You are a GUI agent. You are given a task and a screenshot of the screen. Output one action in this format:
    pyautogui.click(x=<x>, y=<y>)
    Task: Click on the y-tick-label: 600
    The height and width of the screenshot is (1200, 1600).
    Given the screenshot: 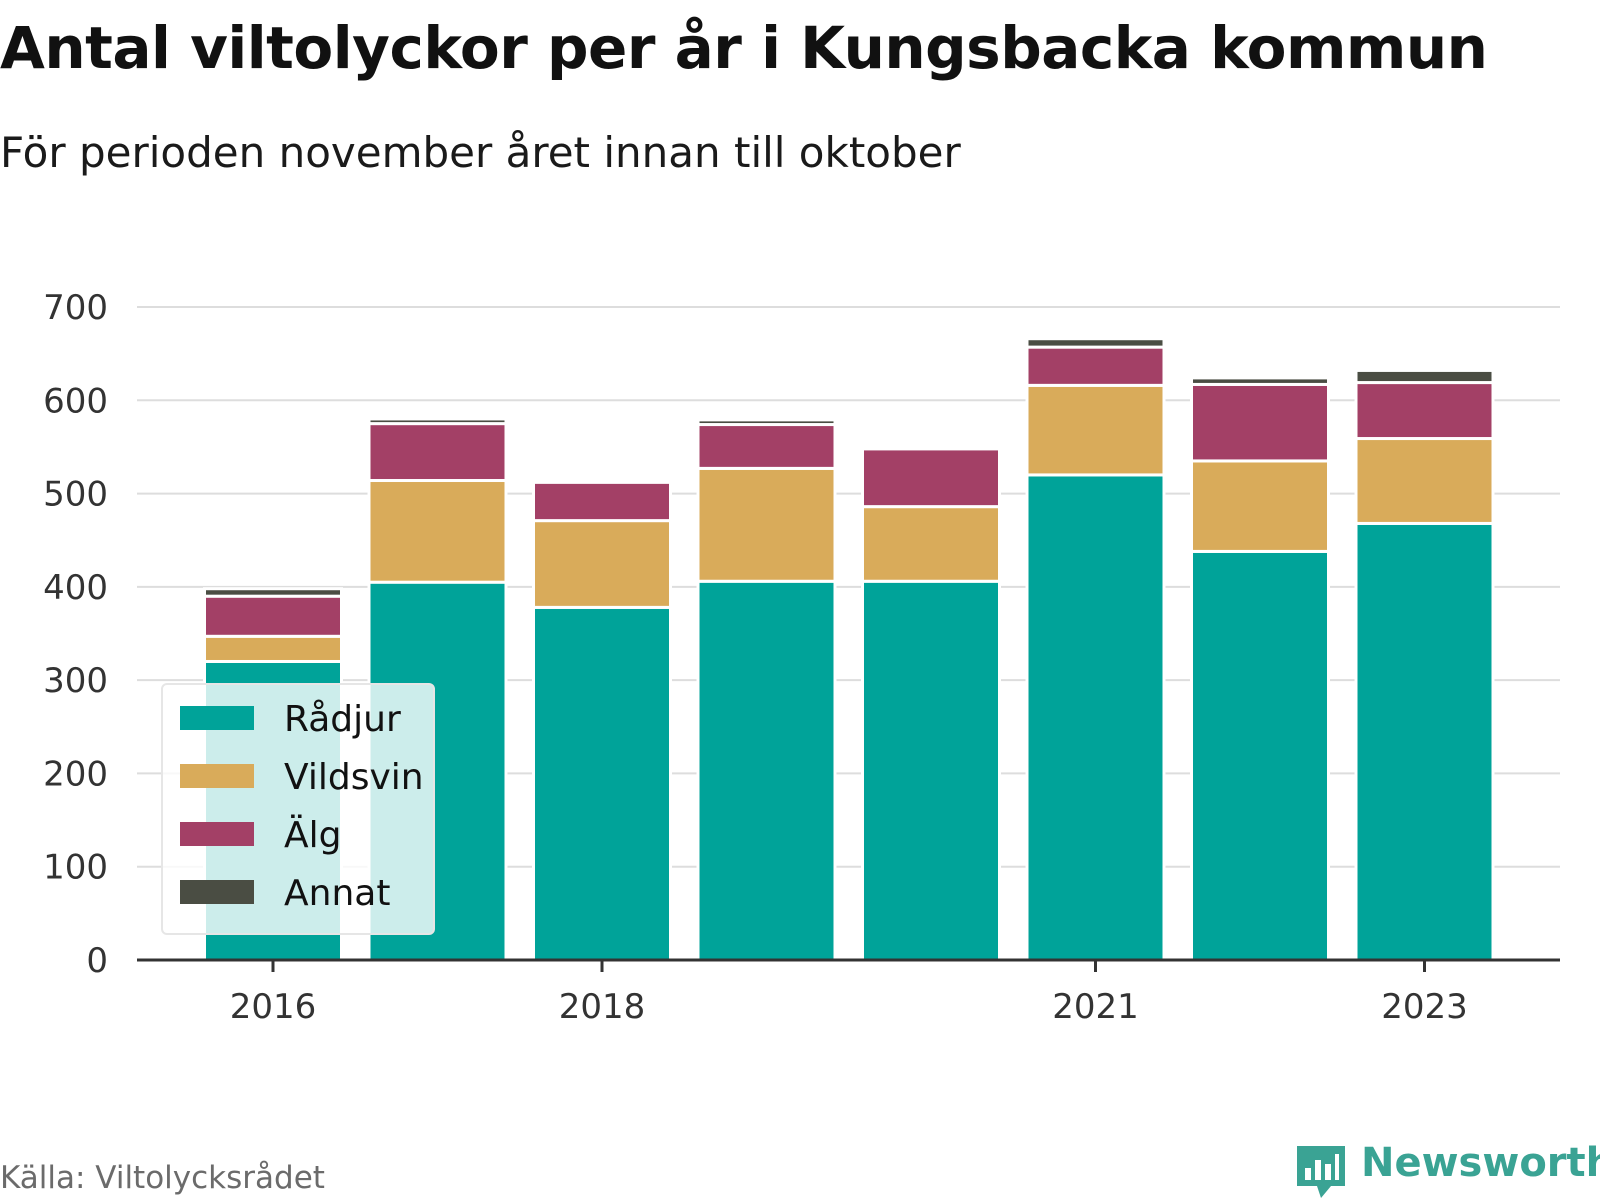 What is the action you would take?
    pyautogui.click(x=75, y=401)
    